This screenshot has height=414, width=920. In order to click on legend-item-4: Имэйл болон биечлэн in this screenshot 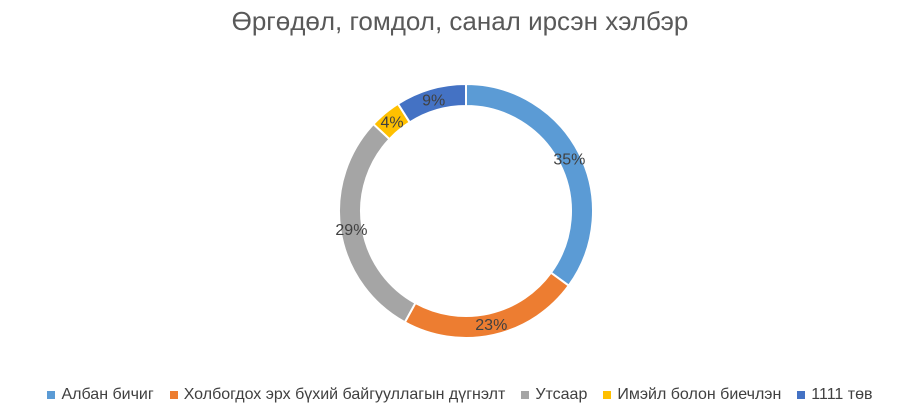, I will do `click(692, 395)`.